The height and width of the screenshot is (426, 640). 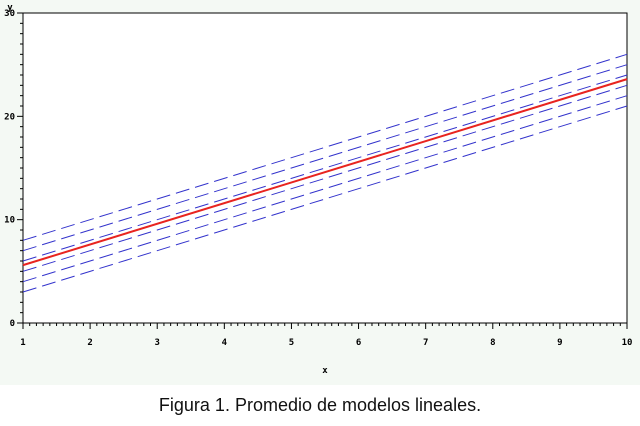 What do you see at coordinates (325, 371) in the screenshot?
I see `x-axis-title: x` at bounding box center [325, 371].